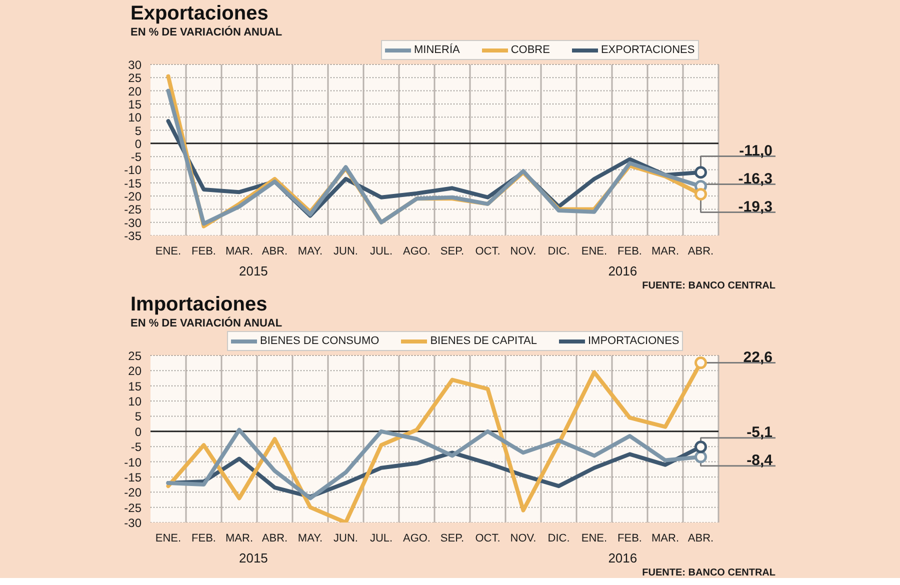  I want to click on chart-title: Exportaciones, so click(199, 13).